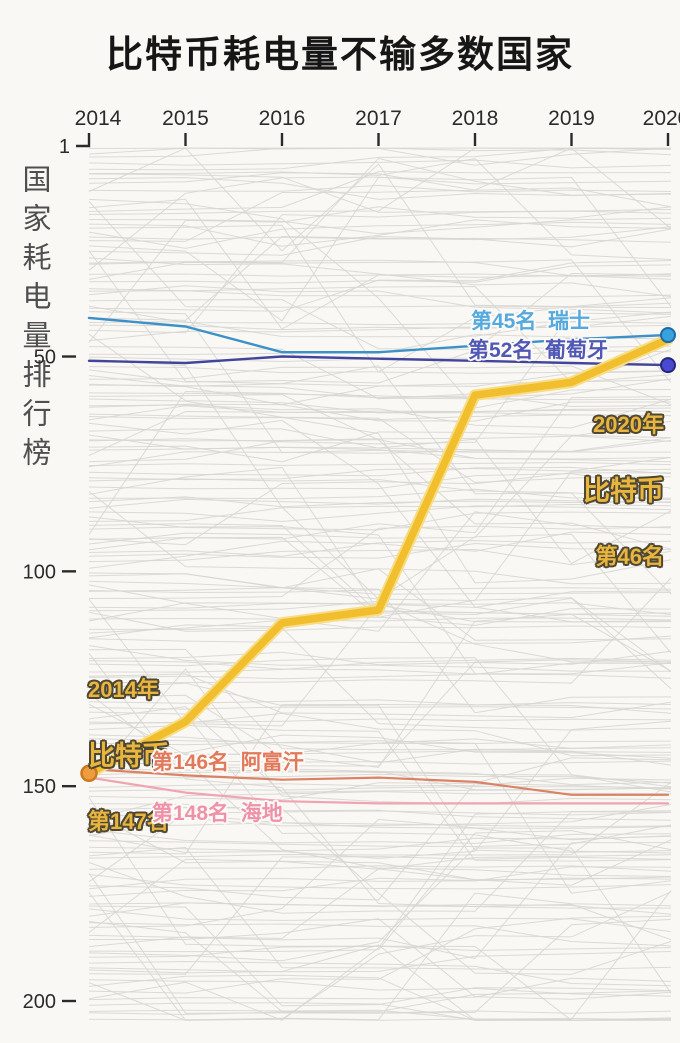  What do you see at coordinates (668, 365) in the screenshot?
I see `end-dot-portugal` at bounding box center [668, 365].